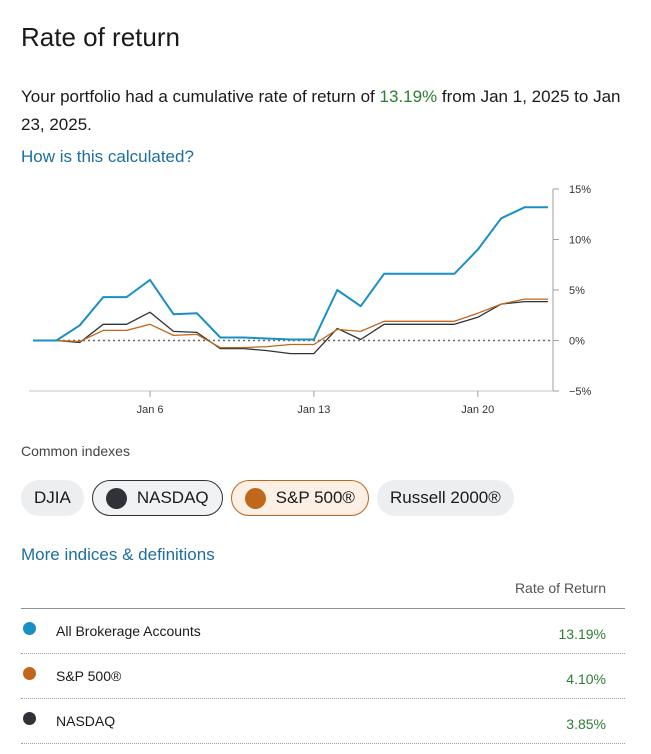 The width and height of the screenshot is (651, 754). What do you see at coordinates (29, 628) in the screenshot?
I see `brokerage-color-dot-icon` at bounding box center [29, 628].